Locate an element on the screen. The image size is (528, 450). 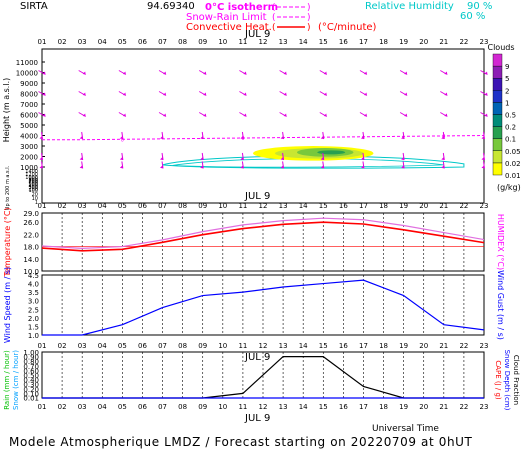
hour-tick-label-temp: 22 is located at coordinates (463, 206).